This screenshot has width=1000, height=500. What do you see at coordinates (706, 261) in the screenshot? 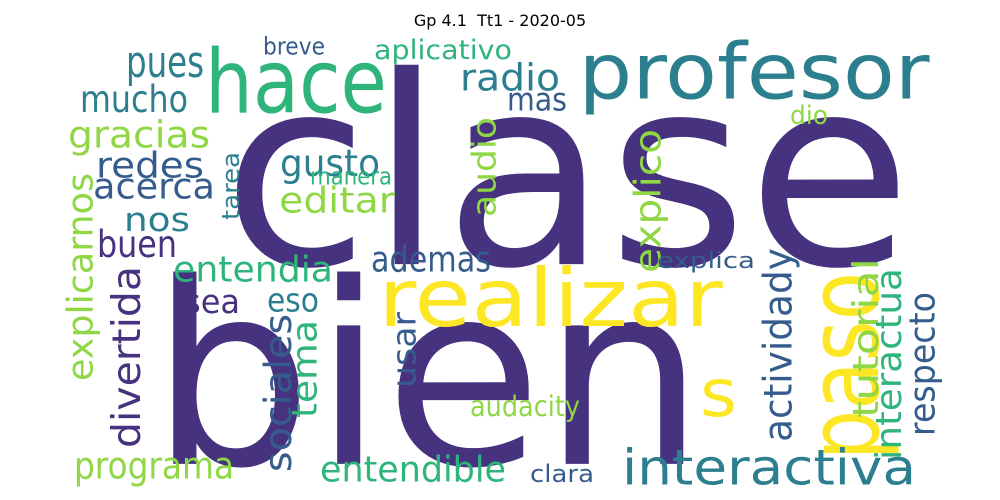
I see `word-explica: explica` at bounding box center [706, 261].